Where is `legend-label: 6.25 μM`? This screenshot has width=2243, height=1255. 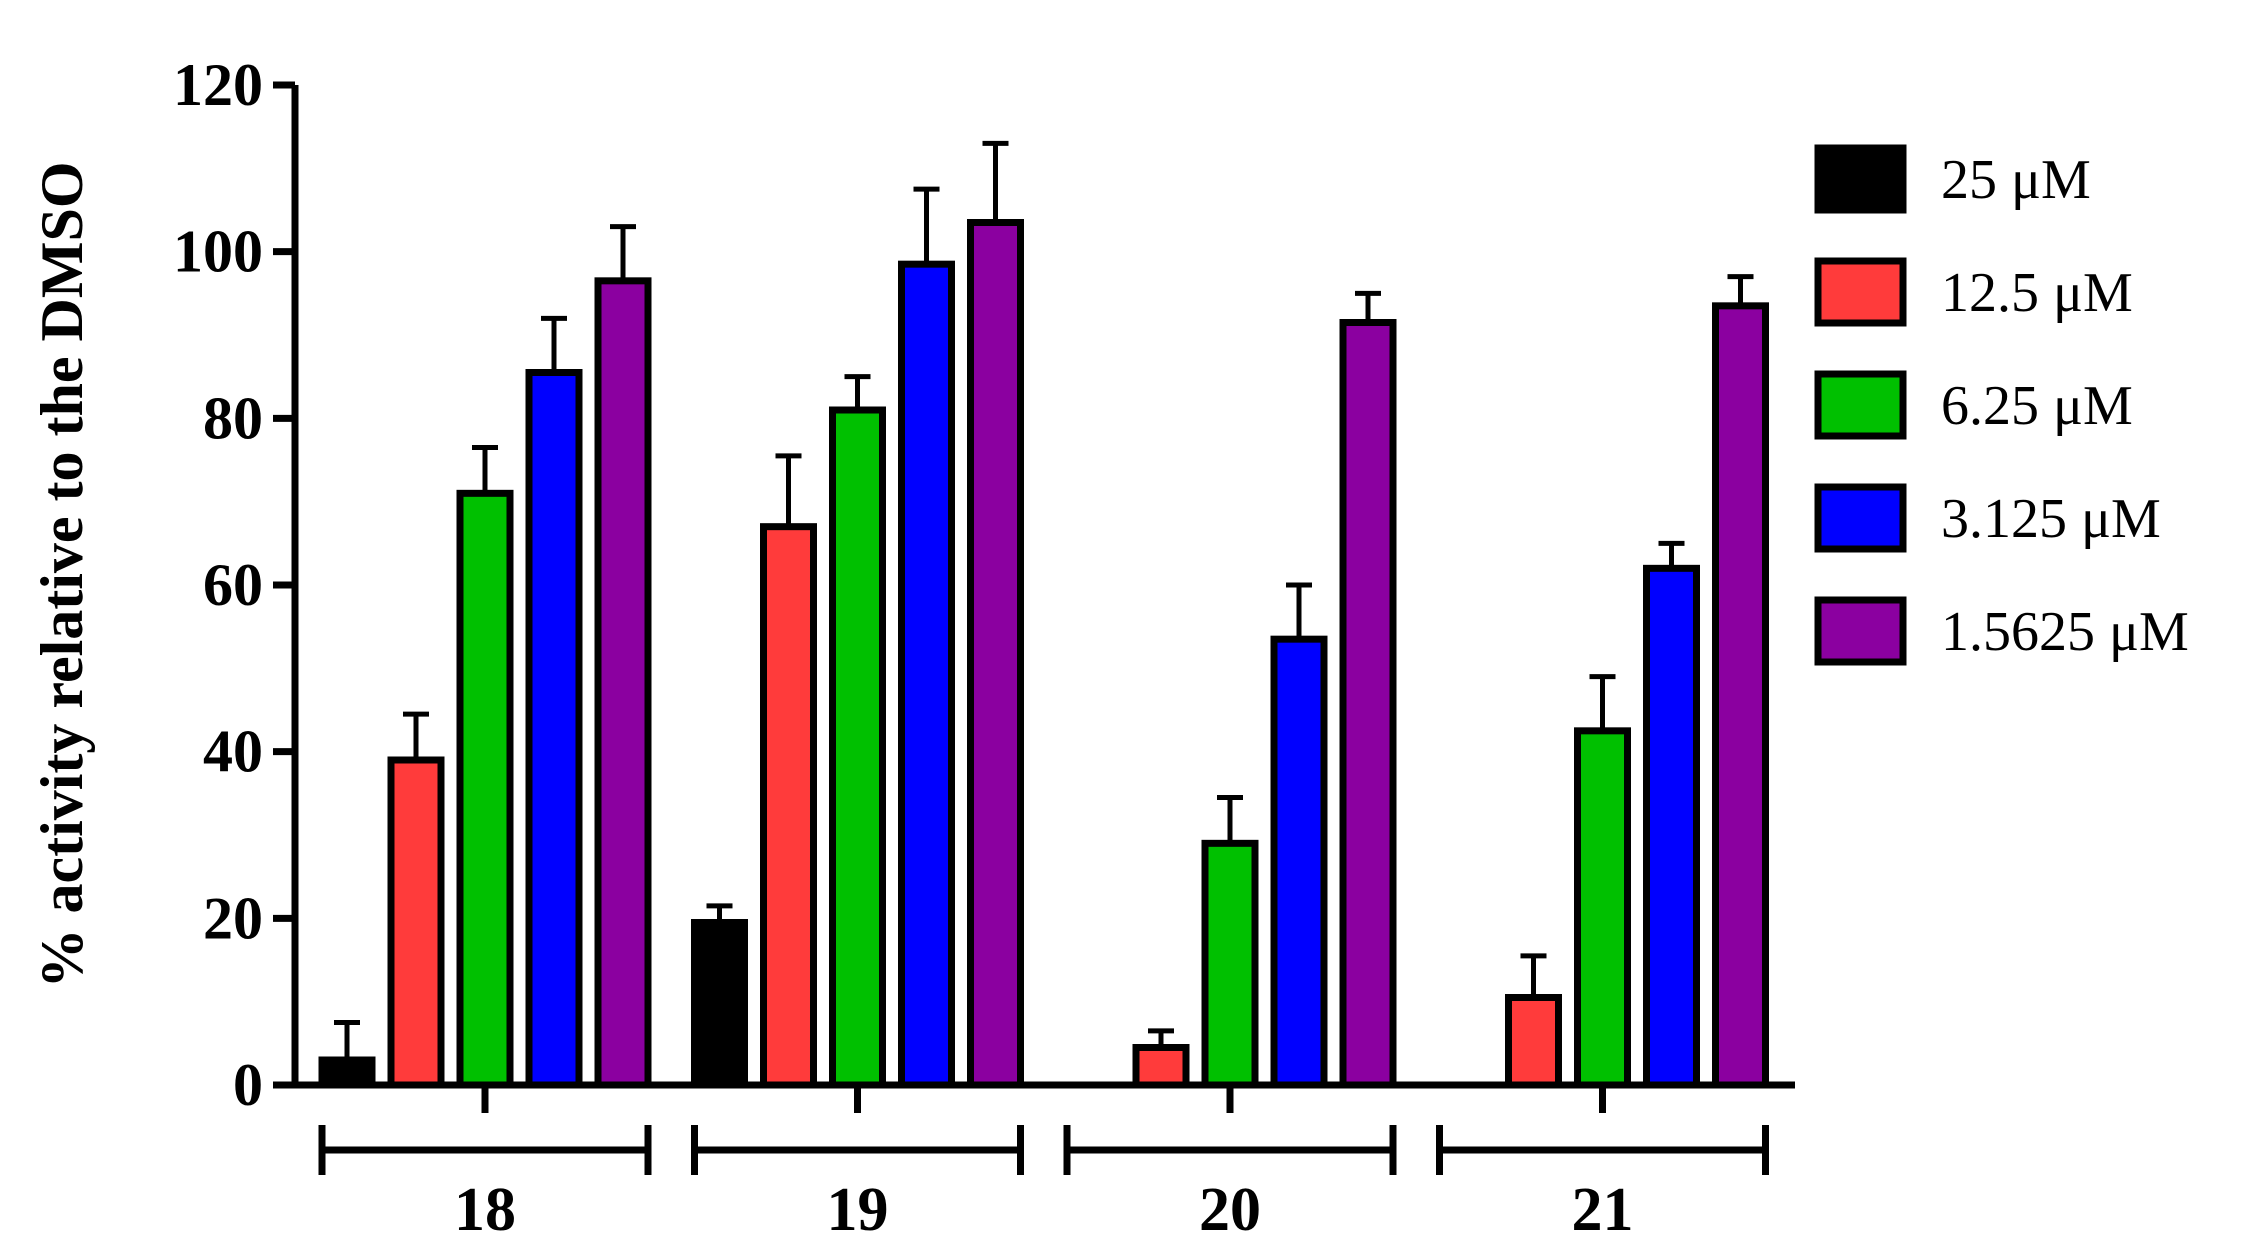 legend-label: 6.25 μM is located at coordinates (2037, 406).